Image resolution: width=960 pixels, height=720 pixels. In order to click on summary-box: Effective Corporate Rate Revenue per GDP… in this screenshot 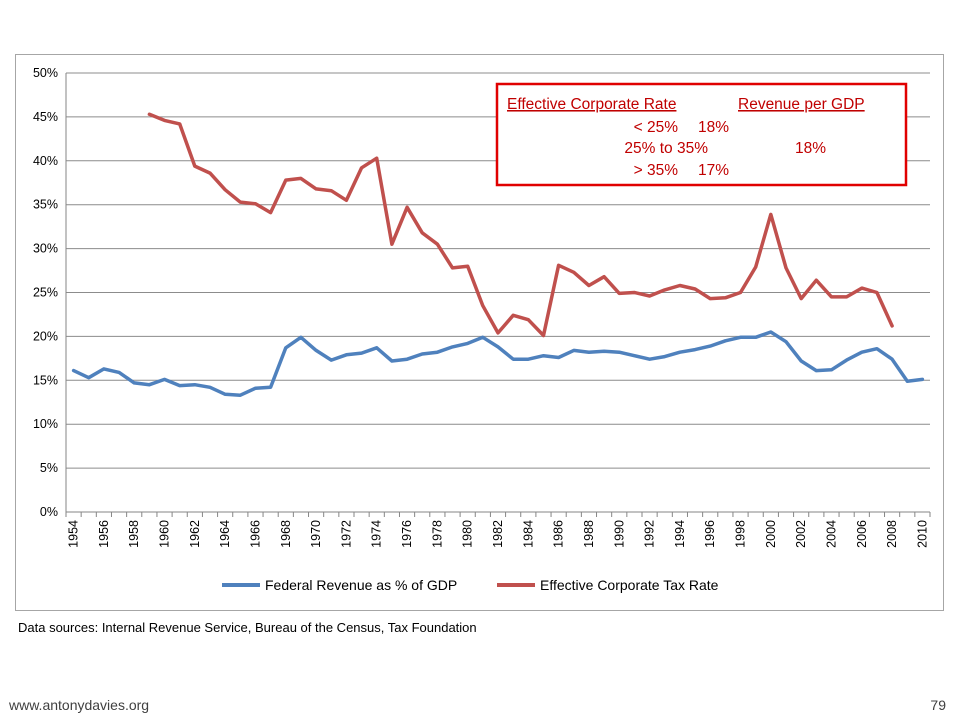, I will do `click(701, 134)`.